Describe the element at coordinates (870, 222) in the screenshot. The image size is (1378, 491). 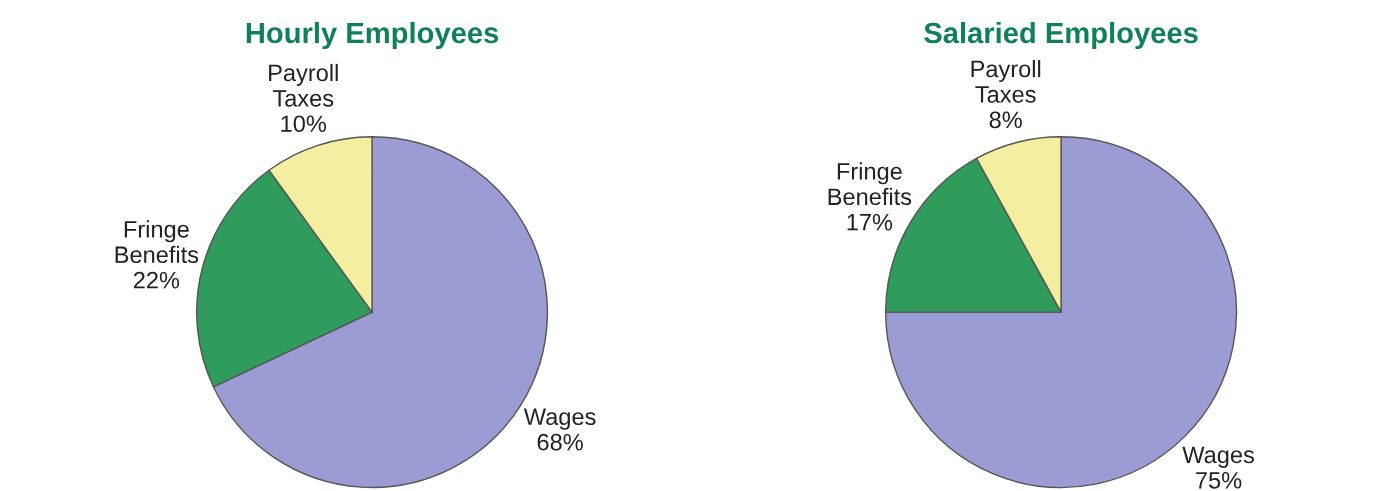
I see `data-label: 17%` at that location.